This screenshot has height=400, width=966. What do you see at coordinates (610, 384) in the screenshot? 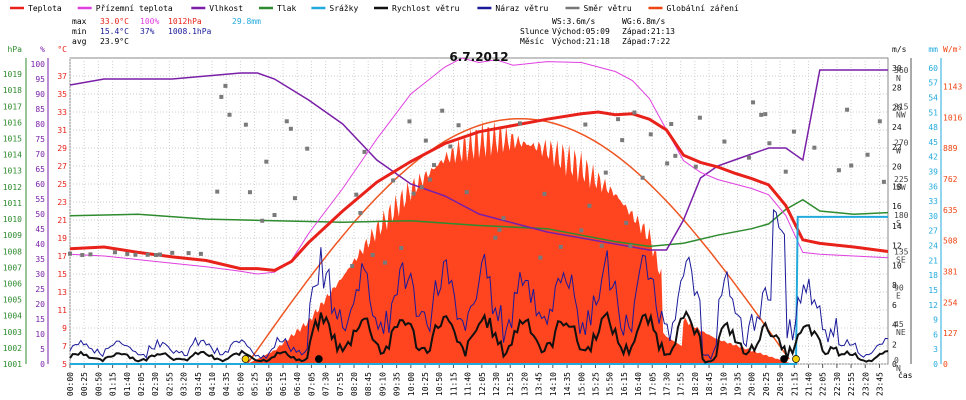
I see `x-tick-label: 15:50` at bounding box center [610, 384].